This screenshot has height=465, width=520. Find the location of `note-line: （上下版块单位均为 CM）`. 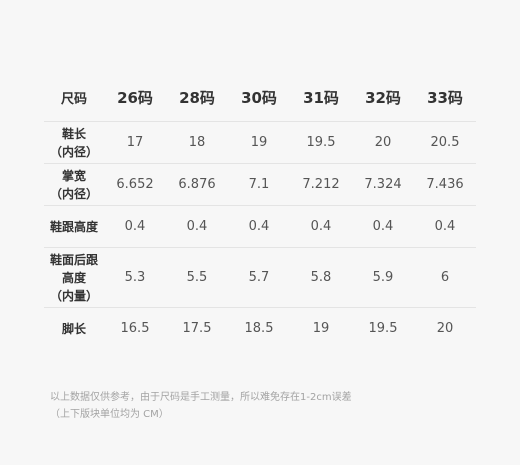

note-line: （上下版块单位均为 CM） is located at coordinates (109, 414).